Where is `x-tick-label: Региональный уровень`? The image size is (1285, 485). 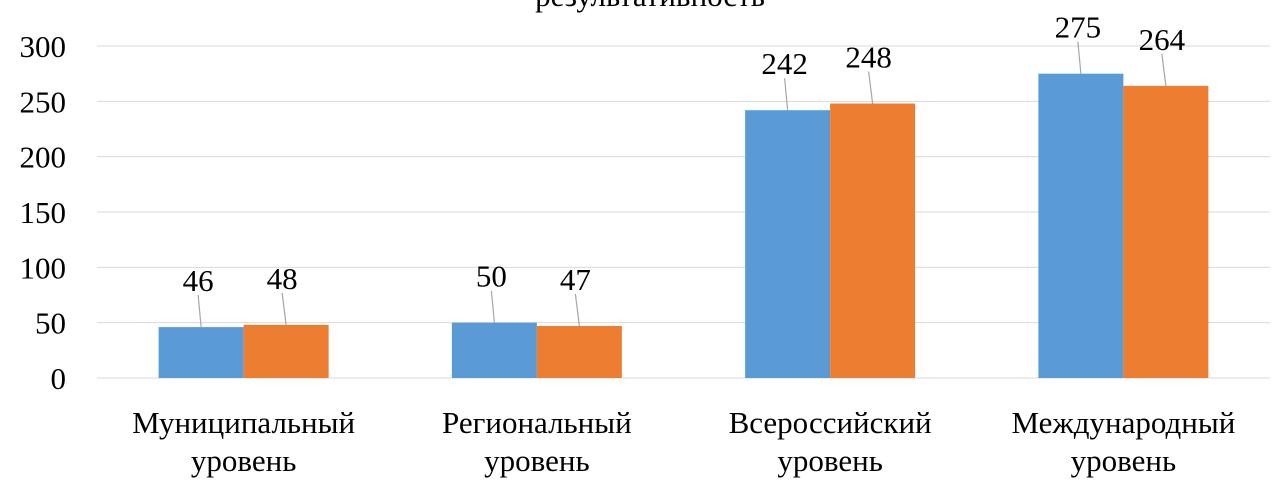 x-tick-label: Региональный уровень is located at coordinates (537, 441).